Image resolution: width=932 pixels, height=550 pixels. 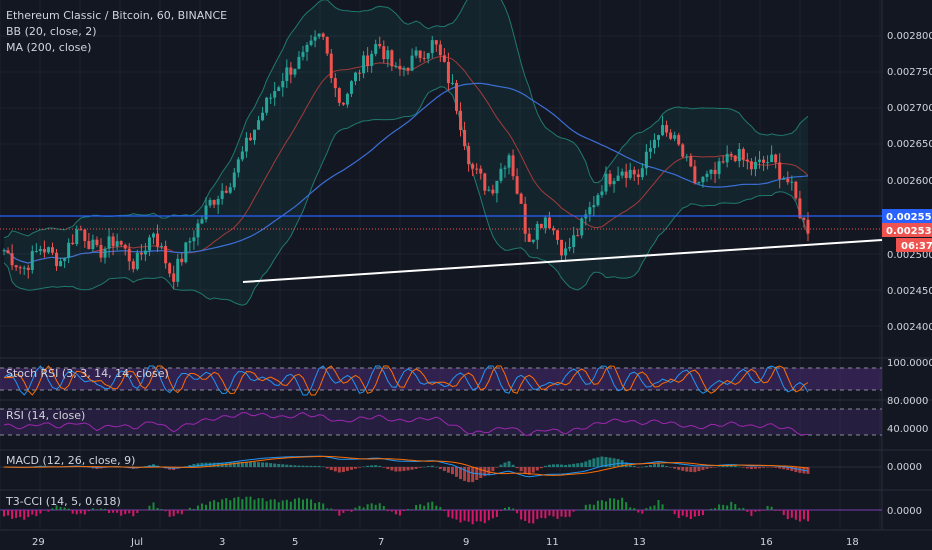 I want to click on ascending-trendline, so click(x=562, y=261).